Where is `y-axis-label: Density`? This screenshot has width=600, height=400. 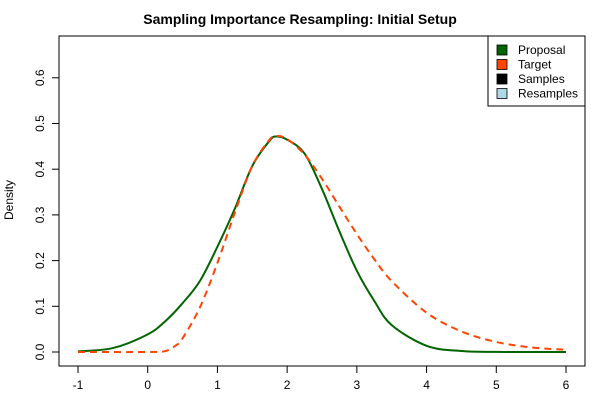
y-axis-label: Density is located at coordinates (9, 200).